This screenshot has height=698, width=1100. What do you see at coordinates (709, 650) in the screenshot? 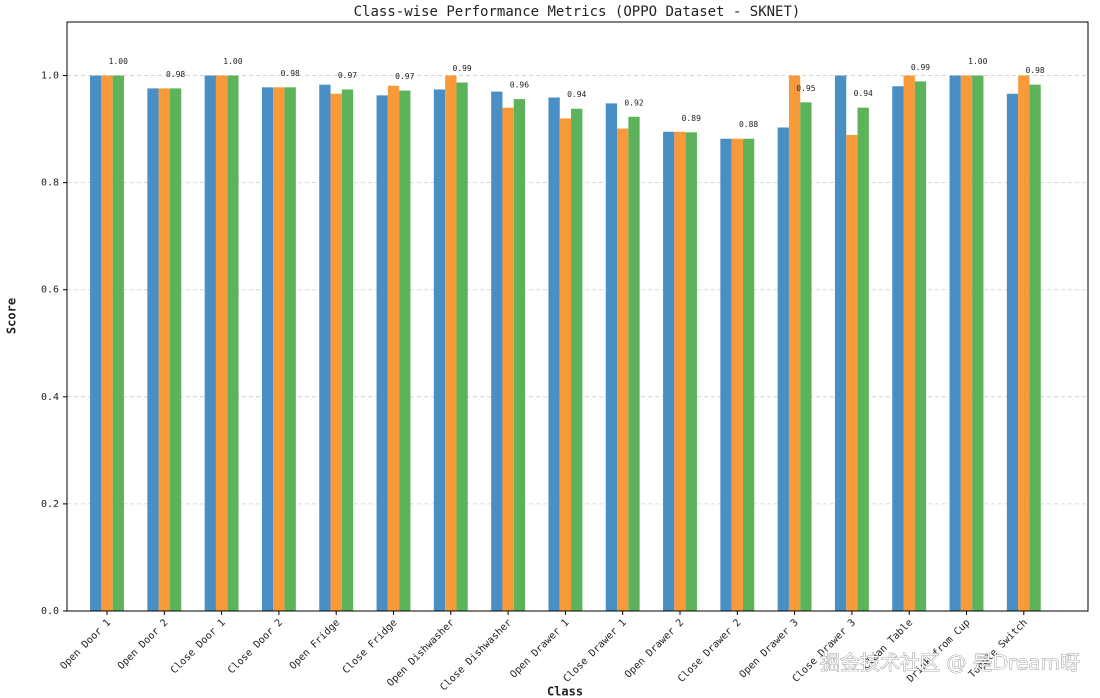
I see `x-tick-label: Close Drawer 2` at bounding box center [709, 650].